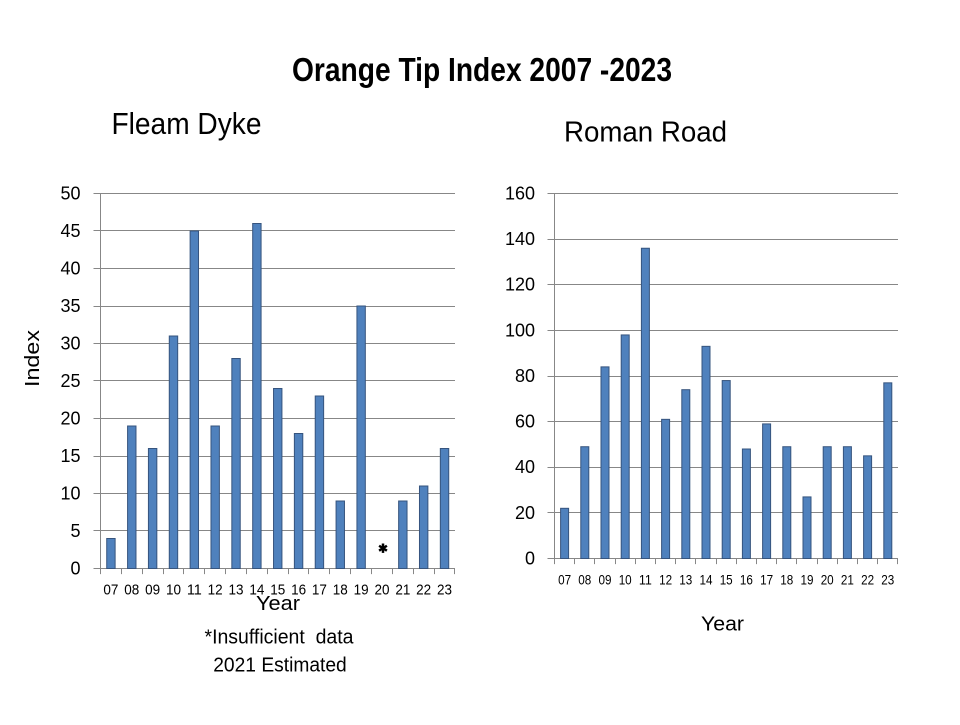 The width and height of the screenshot is (960, 725). Describe the element at coordinates (645, 133) in the screenshot. I see `svg-text: Roman Road` at that location.